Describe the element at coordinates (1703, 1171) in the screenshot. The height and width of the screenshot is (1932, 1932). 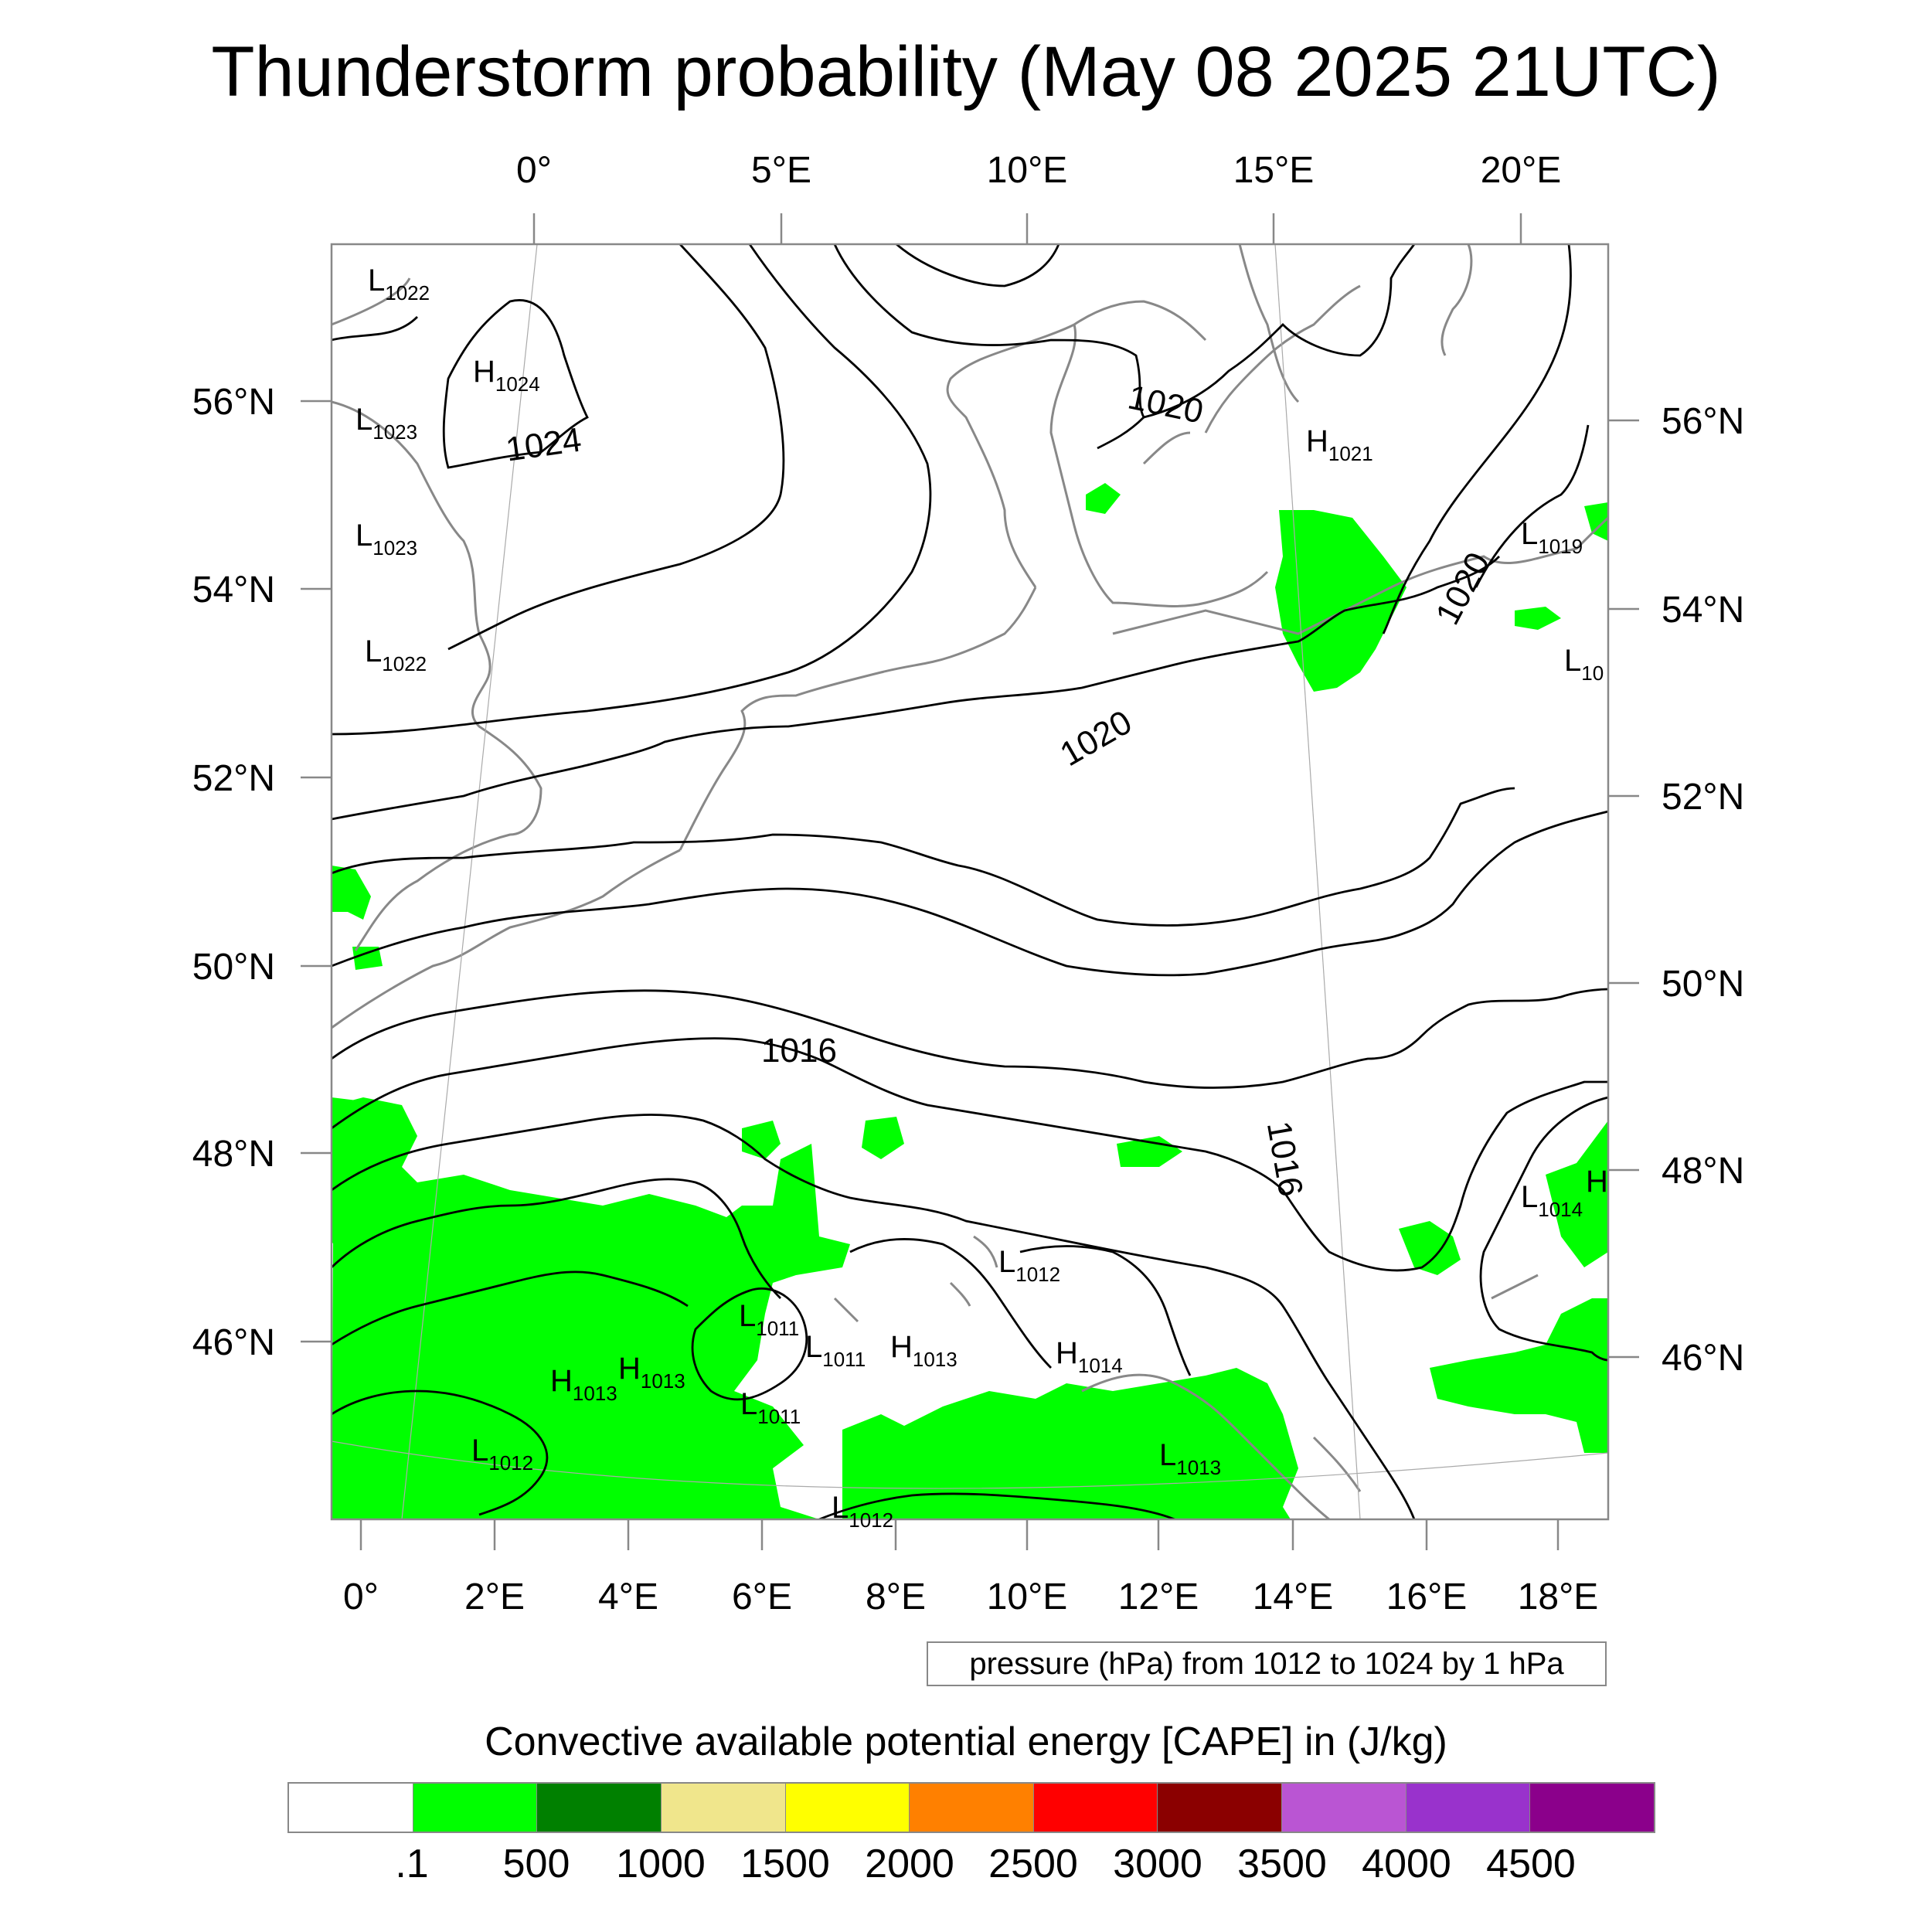
I see `right-axis-label: 48°N` at that location.